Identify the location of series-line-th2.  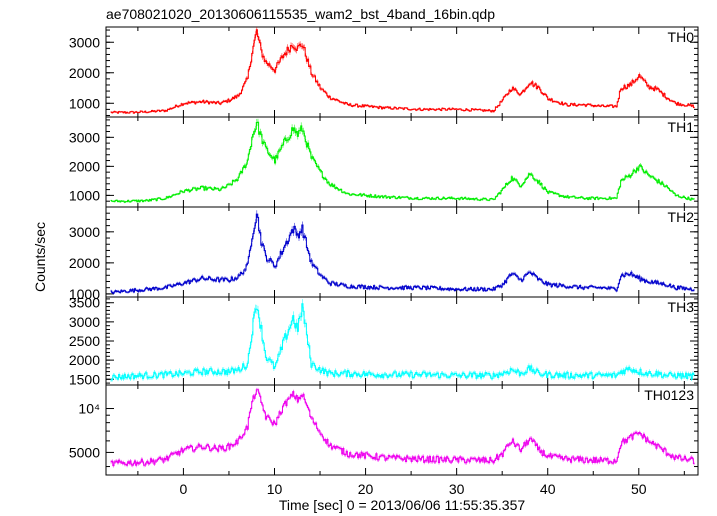
(402, 253).